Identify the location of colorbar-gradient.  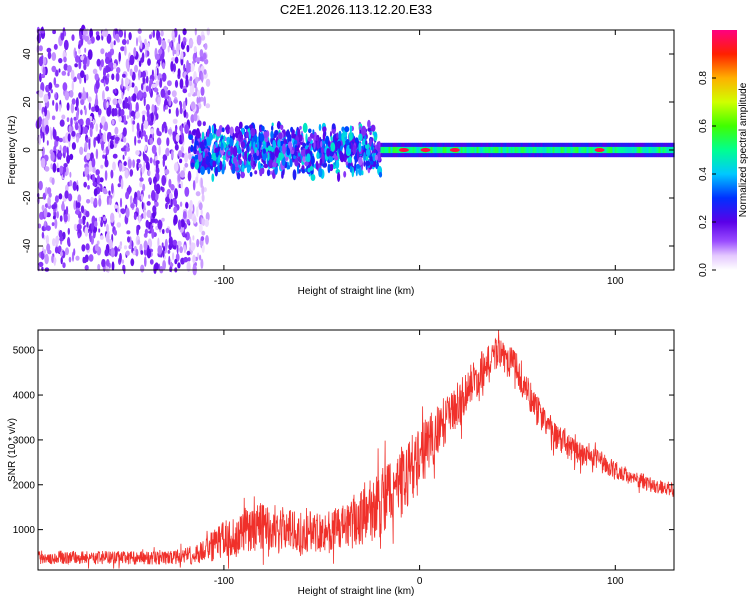
(724, 150).